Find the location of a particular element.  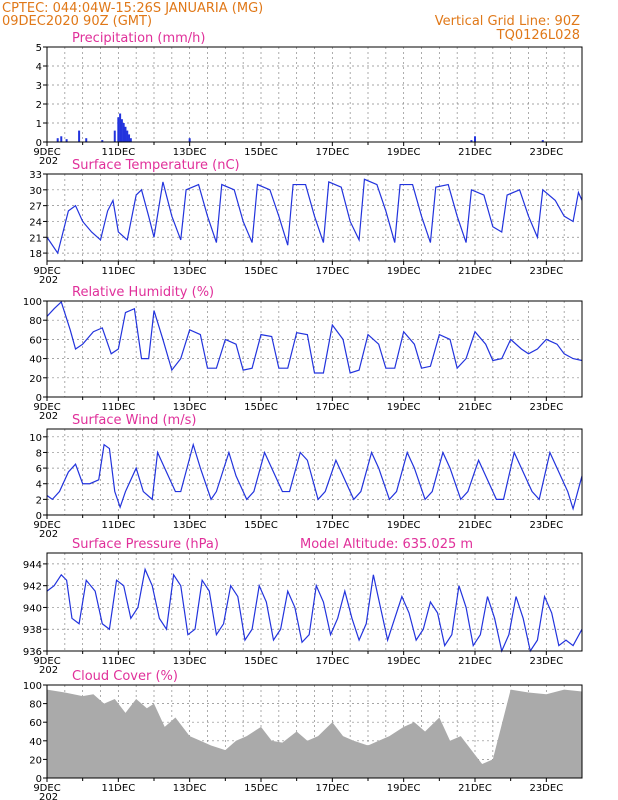

temp-ytick-label: 30 is located at coordinates (35, 191).